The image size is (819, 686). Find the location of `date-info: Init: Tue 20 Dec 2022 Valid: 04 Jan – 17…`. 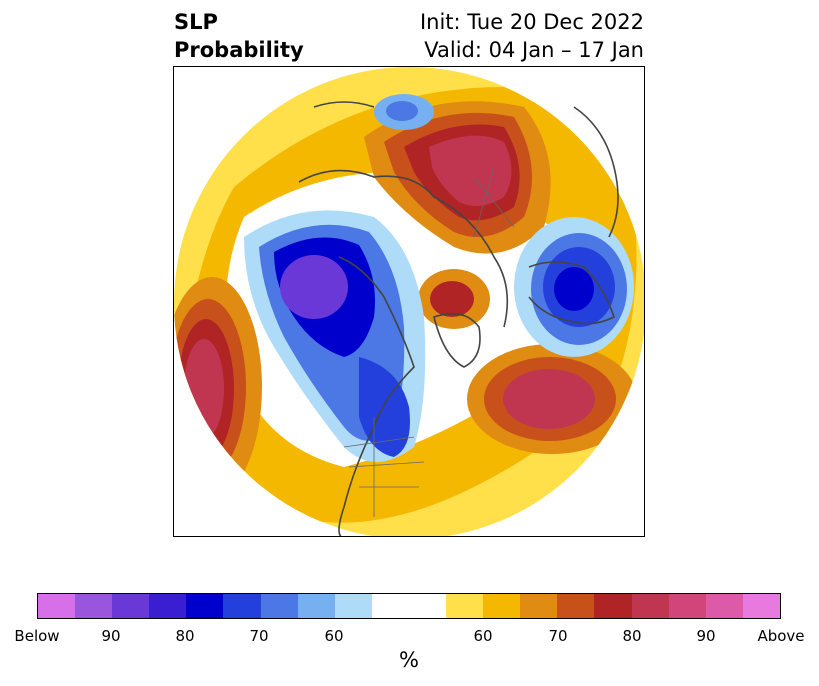

date-info: Init: Tue 20 Dec 2022 Valid: 04 Jan – 17… is located at coordinates (532, 36).